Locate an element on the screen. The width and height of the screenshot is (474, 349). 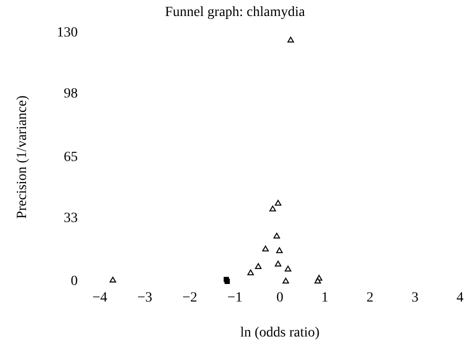
x-tick-label: 1 is located at coordinates (324, 298).